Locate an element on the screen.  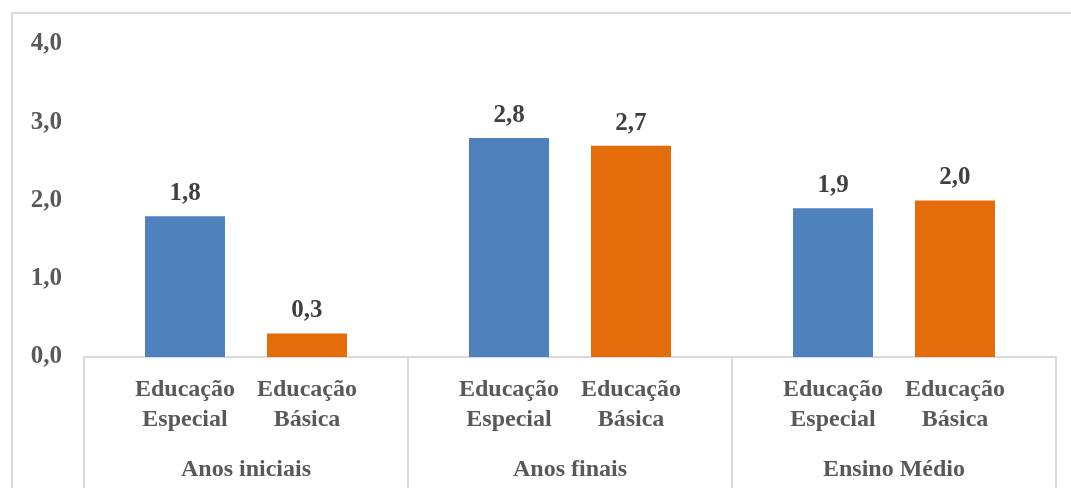
data-label: 2,8 is located at coordinates (509, 113).